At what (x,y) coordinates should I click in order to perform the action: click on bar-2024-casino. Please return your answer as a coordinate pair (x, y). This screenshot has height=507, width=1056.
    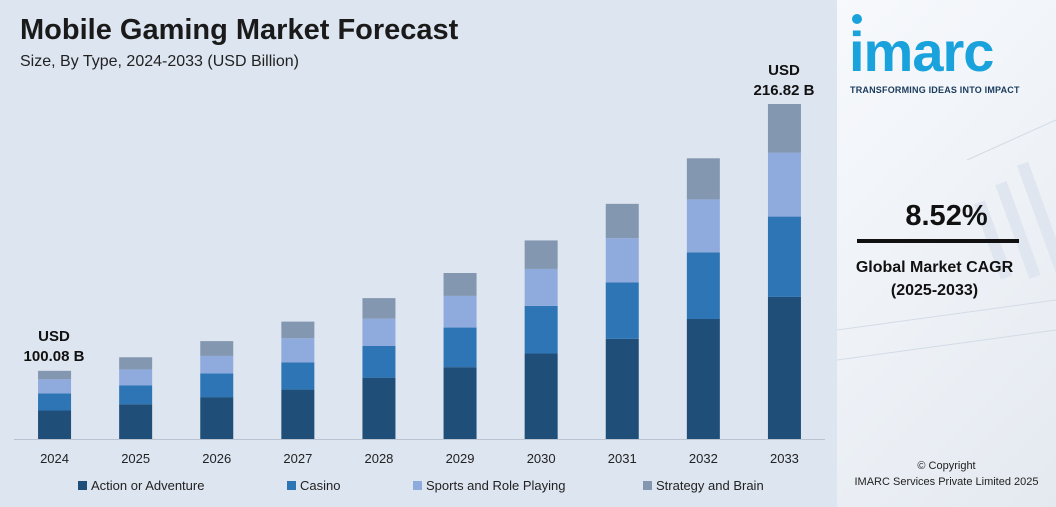
    Looking at the image, I should click on (55, 402).